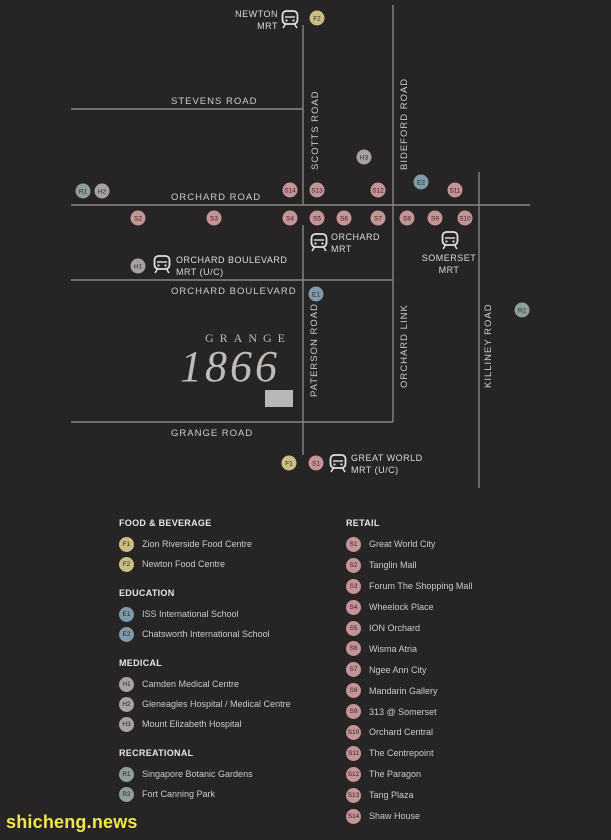  I want to click on legend-badge: S4, so click(353, 607).